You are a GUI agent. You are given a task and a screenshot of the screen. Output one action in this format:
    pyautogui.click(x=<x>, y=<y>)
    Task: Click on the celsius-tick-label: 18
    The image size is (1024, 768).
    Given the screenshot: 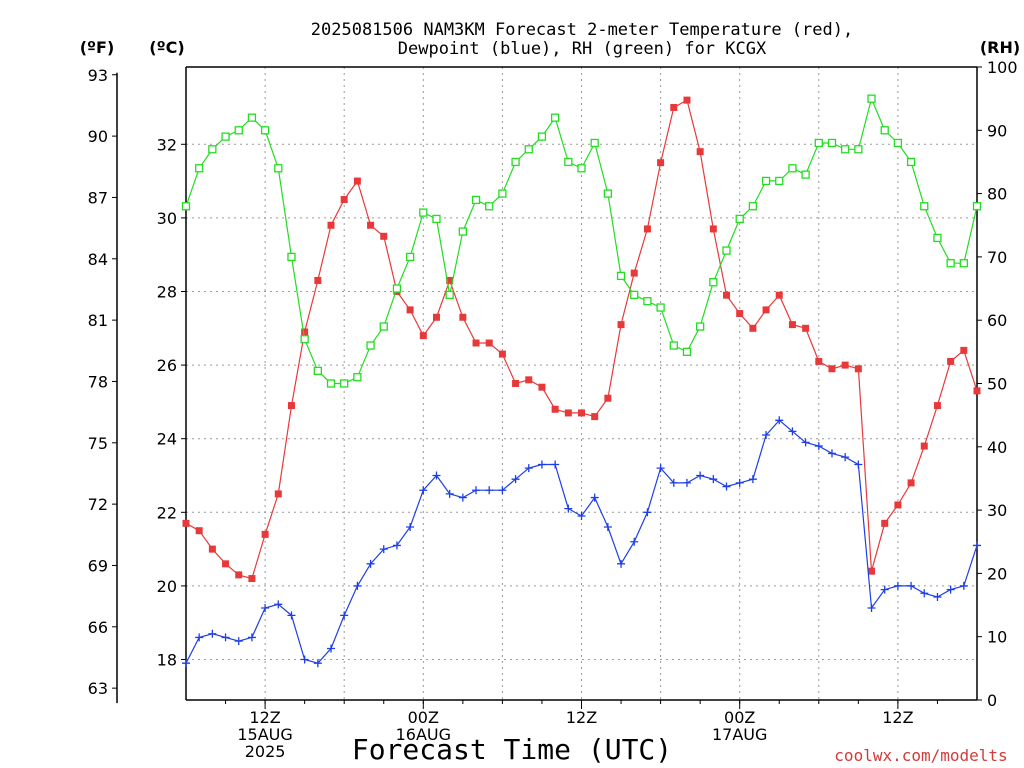 What is the action you would take?
    pyautogui.click(x=167, y=660)
    